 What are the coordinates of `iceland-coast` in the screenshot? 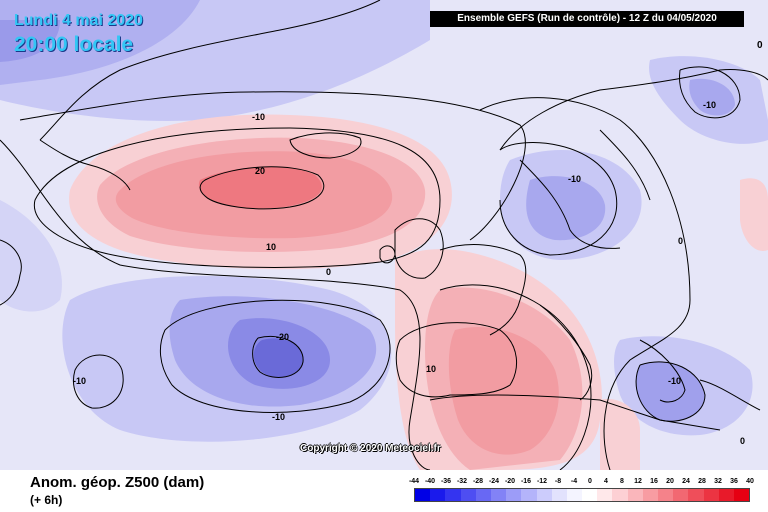 It's located at (325, 145).